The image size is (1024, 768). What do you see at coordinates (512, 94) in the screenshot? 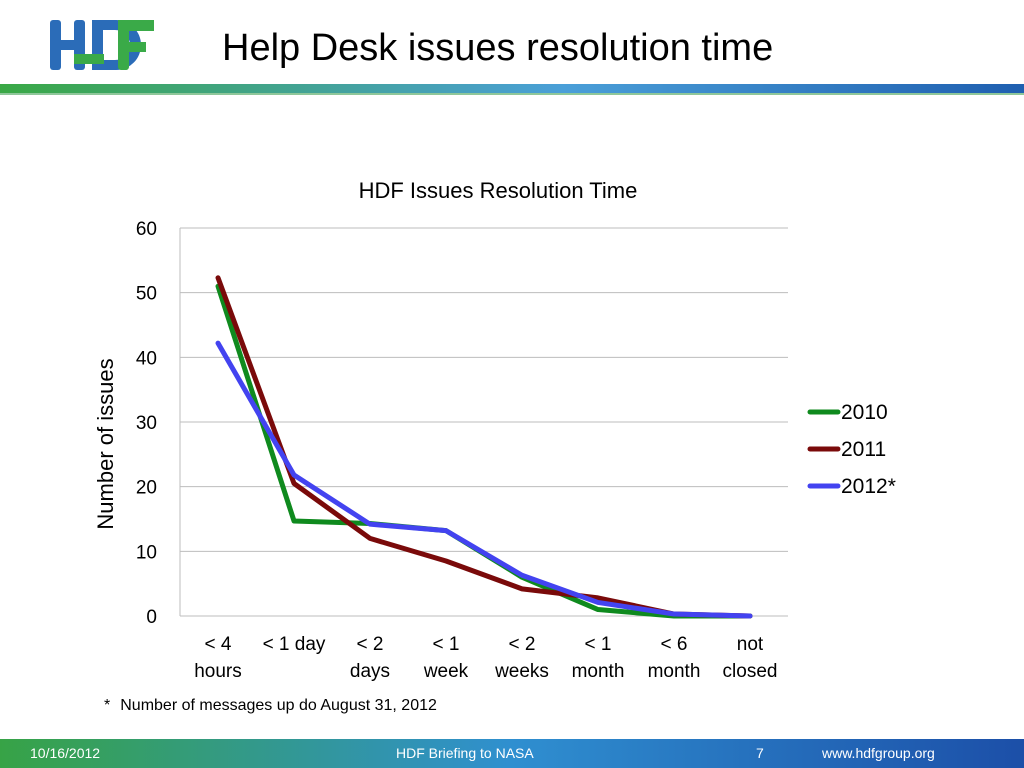
I see `title-divider-accent` at bounding box center [512, 94].